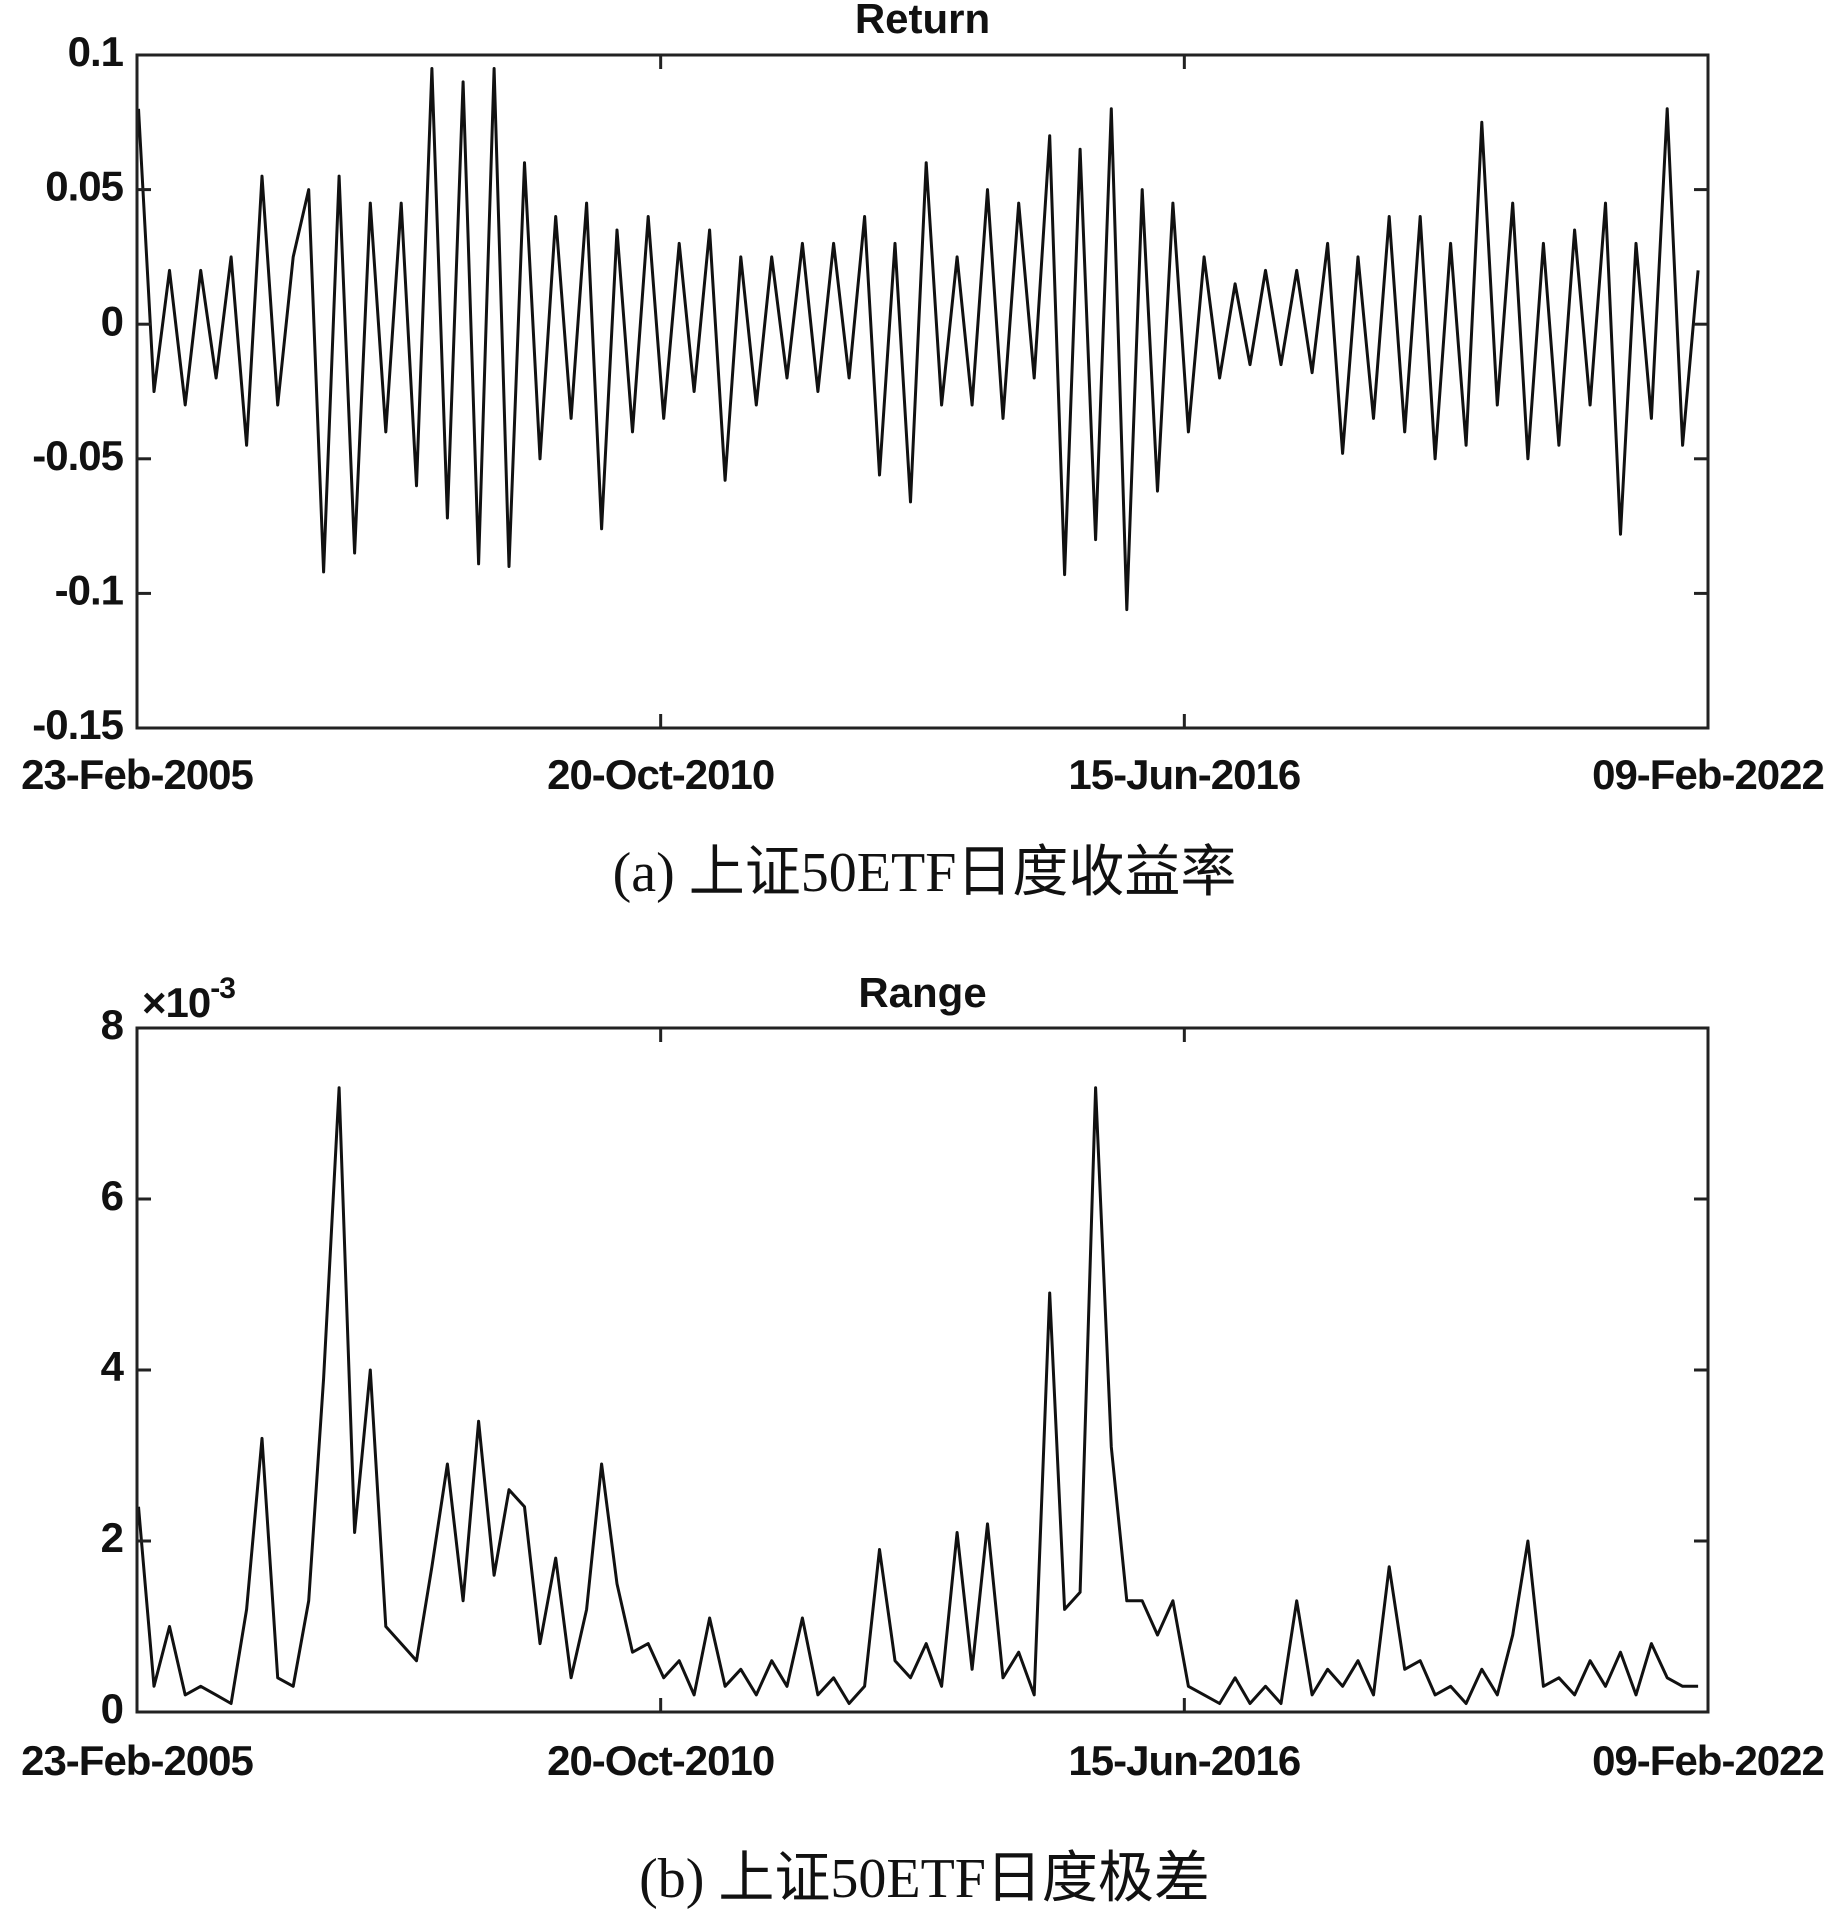 The height and width of the screenshot is (1913, 1845). I want to click on y-tick-label: -0.05, so click(77, 455).